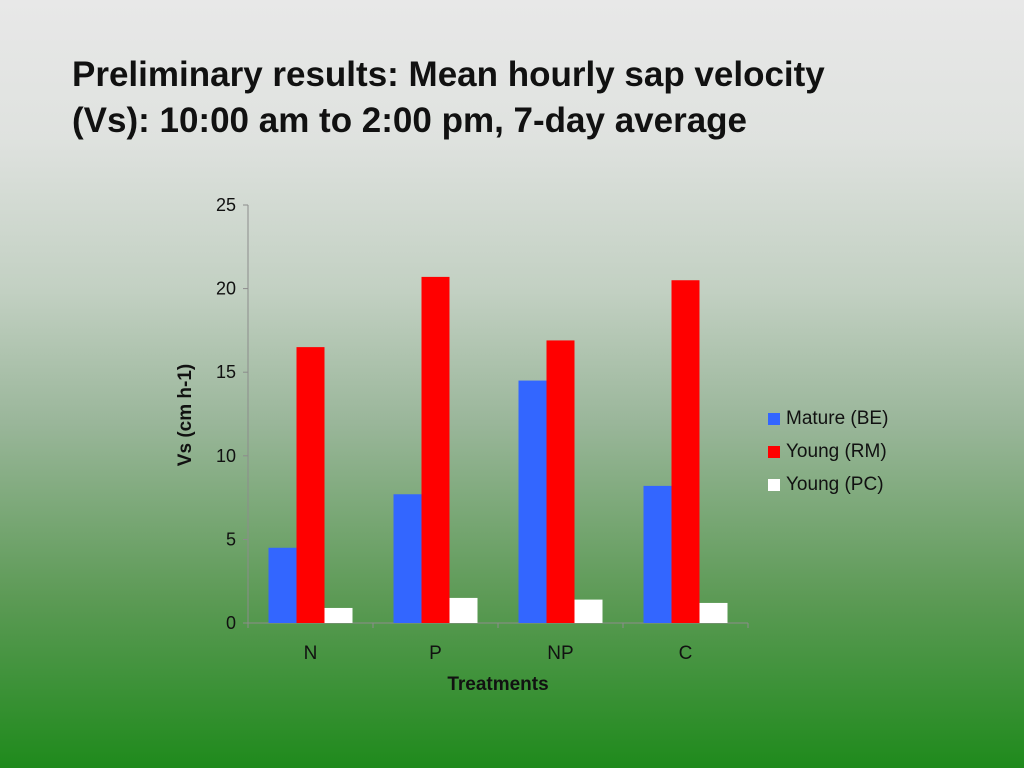  Describe the element at coordinates (497, 684) in the screenshot. I see `x-axis-label: Treatments` at that location.